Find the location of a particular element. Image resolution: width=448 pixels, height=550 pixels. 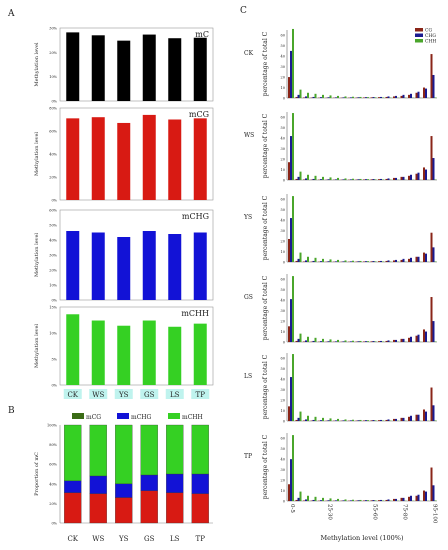

panel-a-mchh-bar-ws is located at coordinates (98, 352).